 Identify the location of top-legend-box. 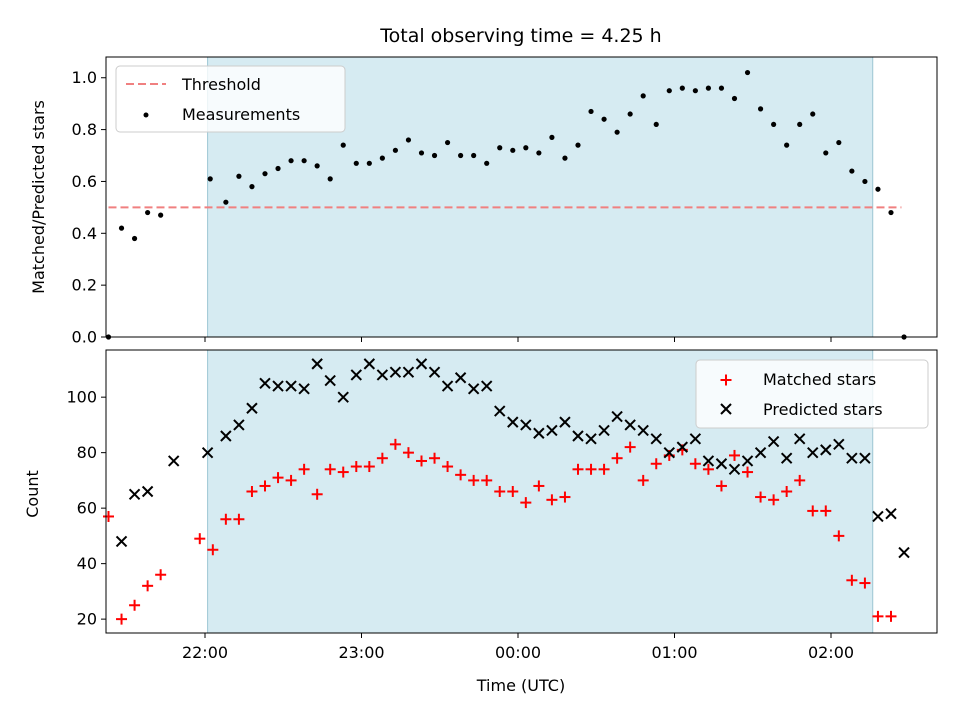
(230, 99).